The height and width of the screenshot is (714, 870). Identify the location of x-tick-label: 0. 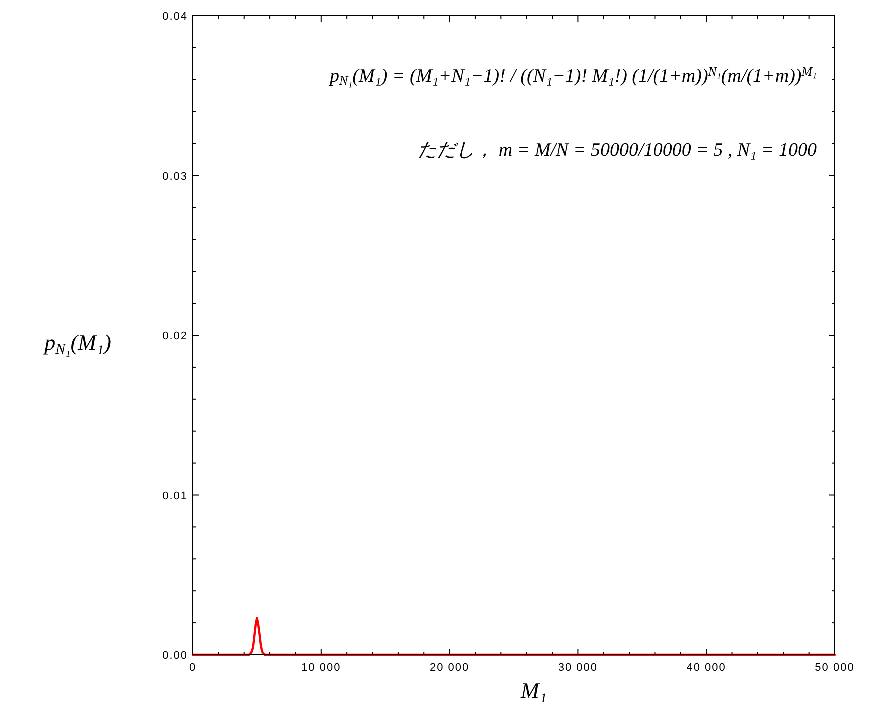
(193, 668).